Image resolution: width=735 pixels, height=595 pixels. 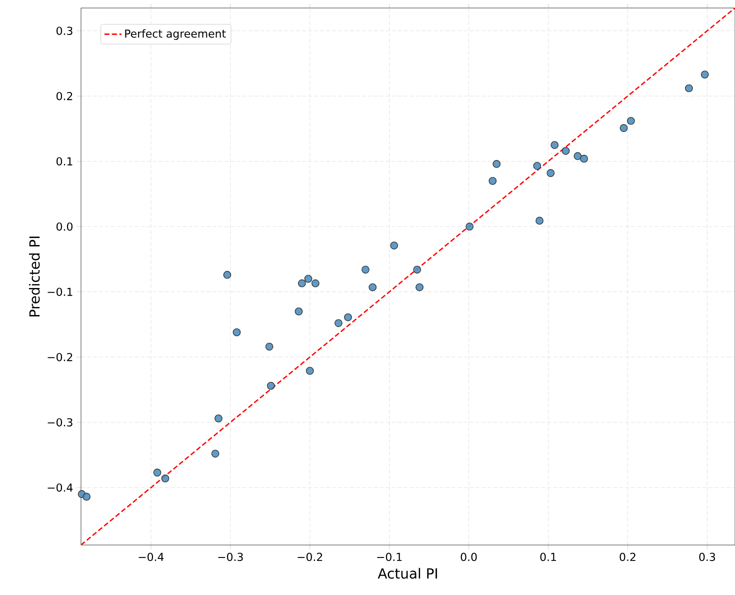 I want to click on y-tick-label: 0.3, so click(x=64, y=30).